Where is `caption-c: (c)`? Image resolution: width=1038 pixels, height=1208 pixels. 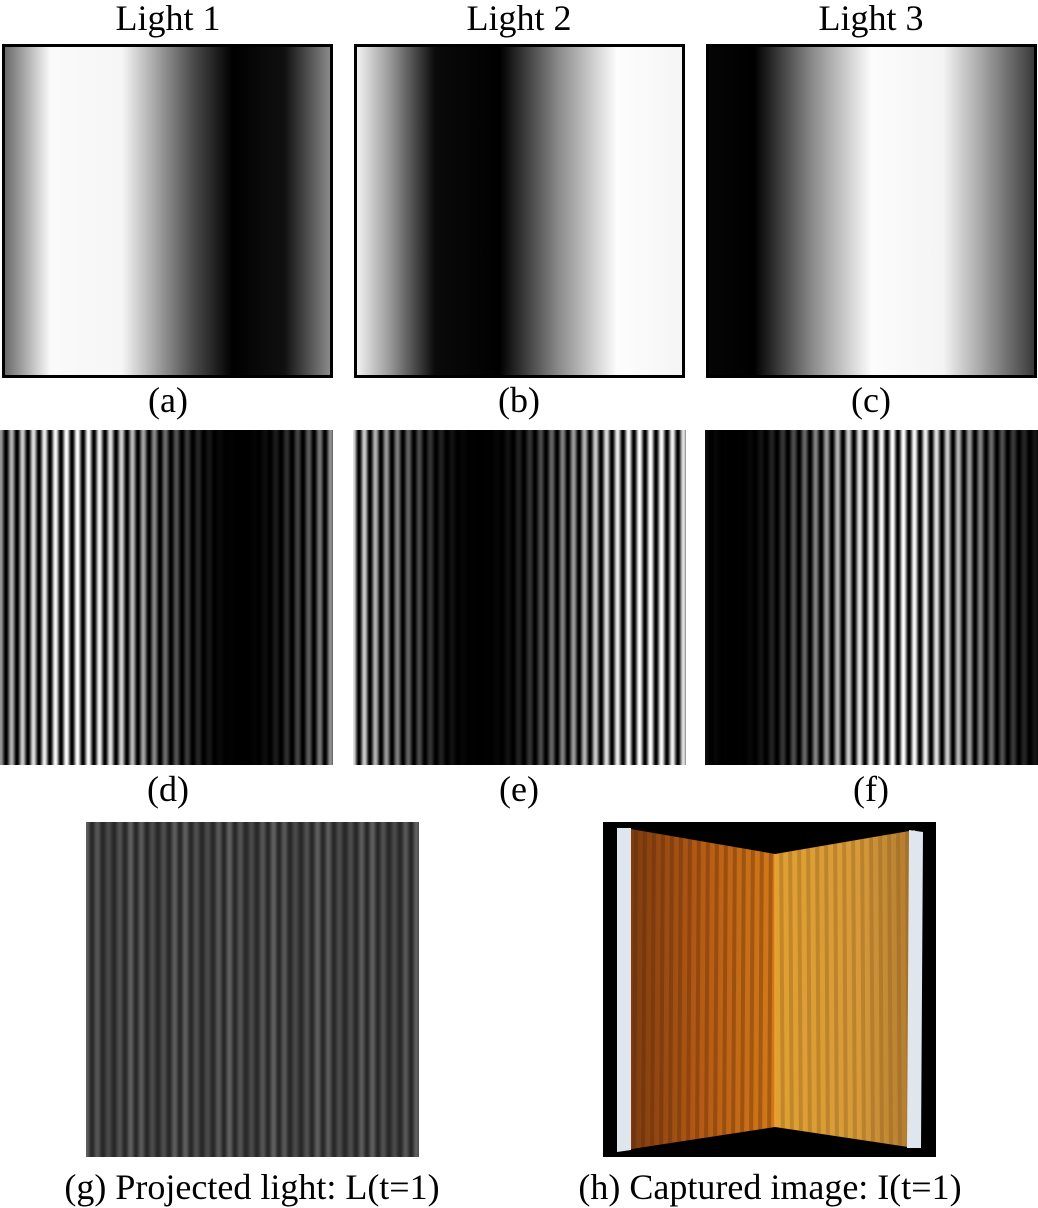
caption-c: (c) is located at coordinates (871, 400).